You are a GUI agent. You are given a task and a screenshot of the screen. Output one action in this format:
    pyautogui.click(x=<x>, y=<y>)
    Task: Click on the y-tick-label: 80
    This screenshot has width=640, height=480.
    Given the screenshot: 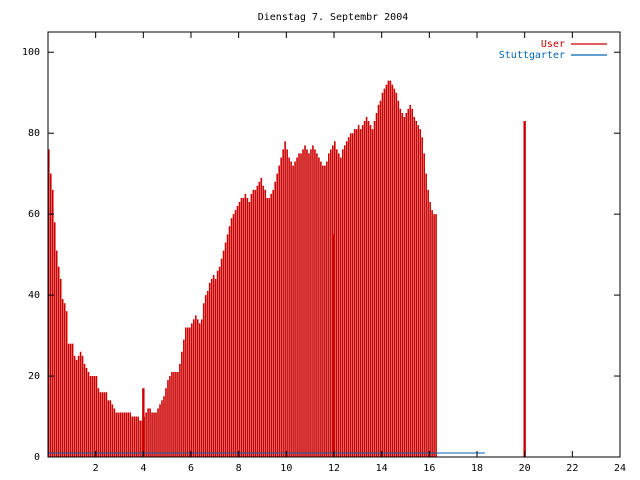 What is the action you would take?
    pyautogui.click(x=34, y=133)
    